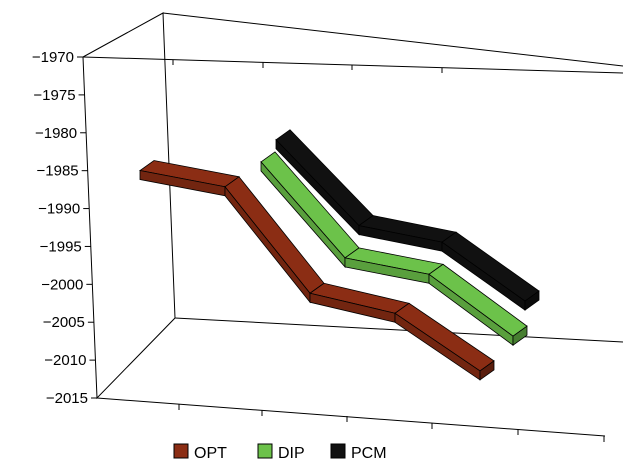  I want to click on legend: OPT DIP PCM, so click(280, 452).